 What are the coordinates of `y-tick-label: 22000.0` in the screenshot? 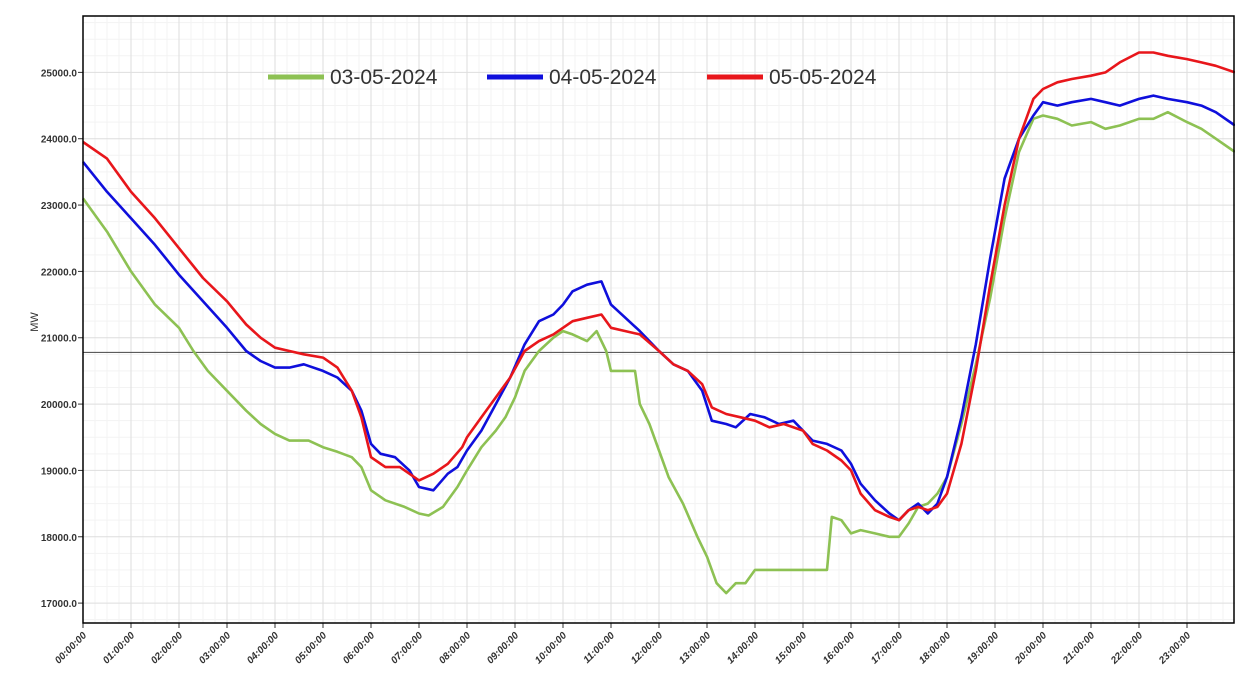 It's located at (59, 272).